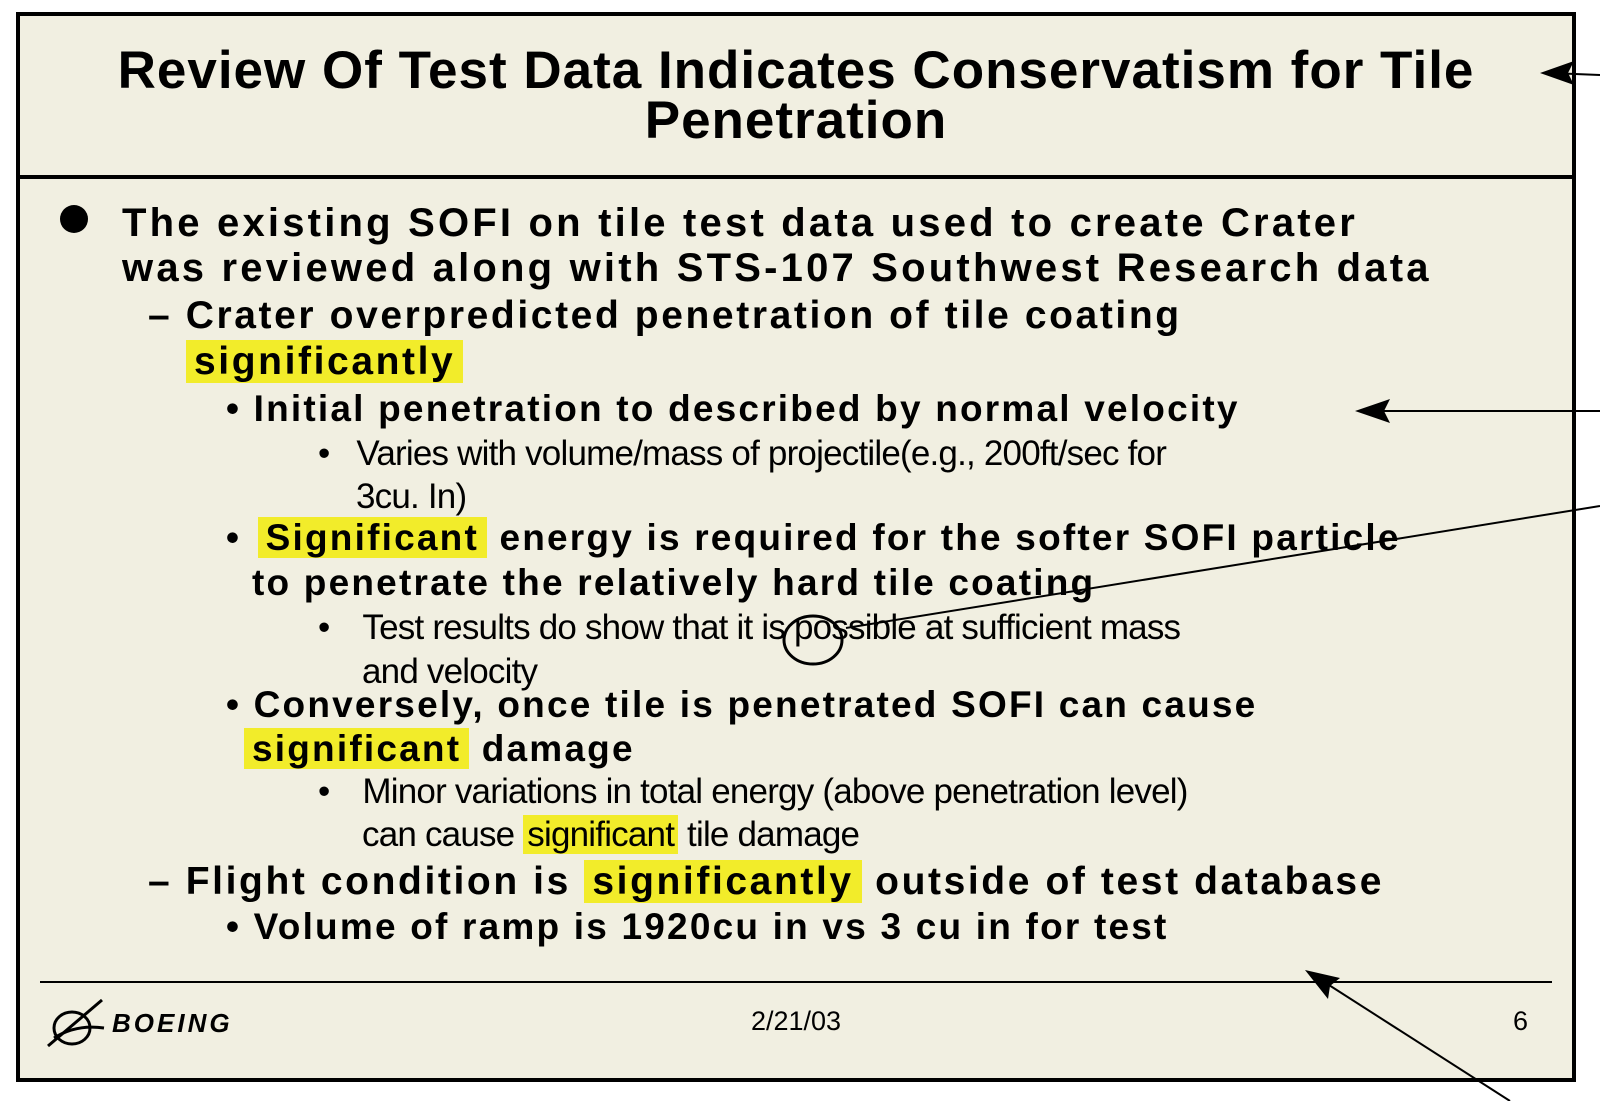  Describe the element at coordinates (74, 219) in the screenshot. I see `level1-bullet` at that location.